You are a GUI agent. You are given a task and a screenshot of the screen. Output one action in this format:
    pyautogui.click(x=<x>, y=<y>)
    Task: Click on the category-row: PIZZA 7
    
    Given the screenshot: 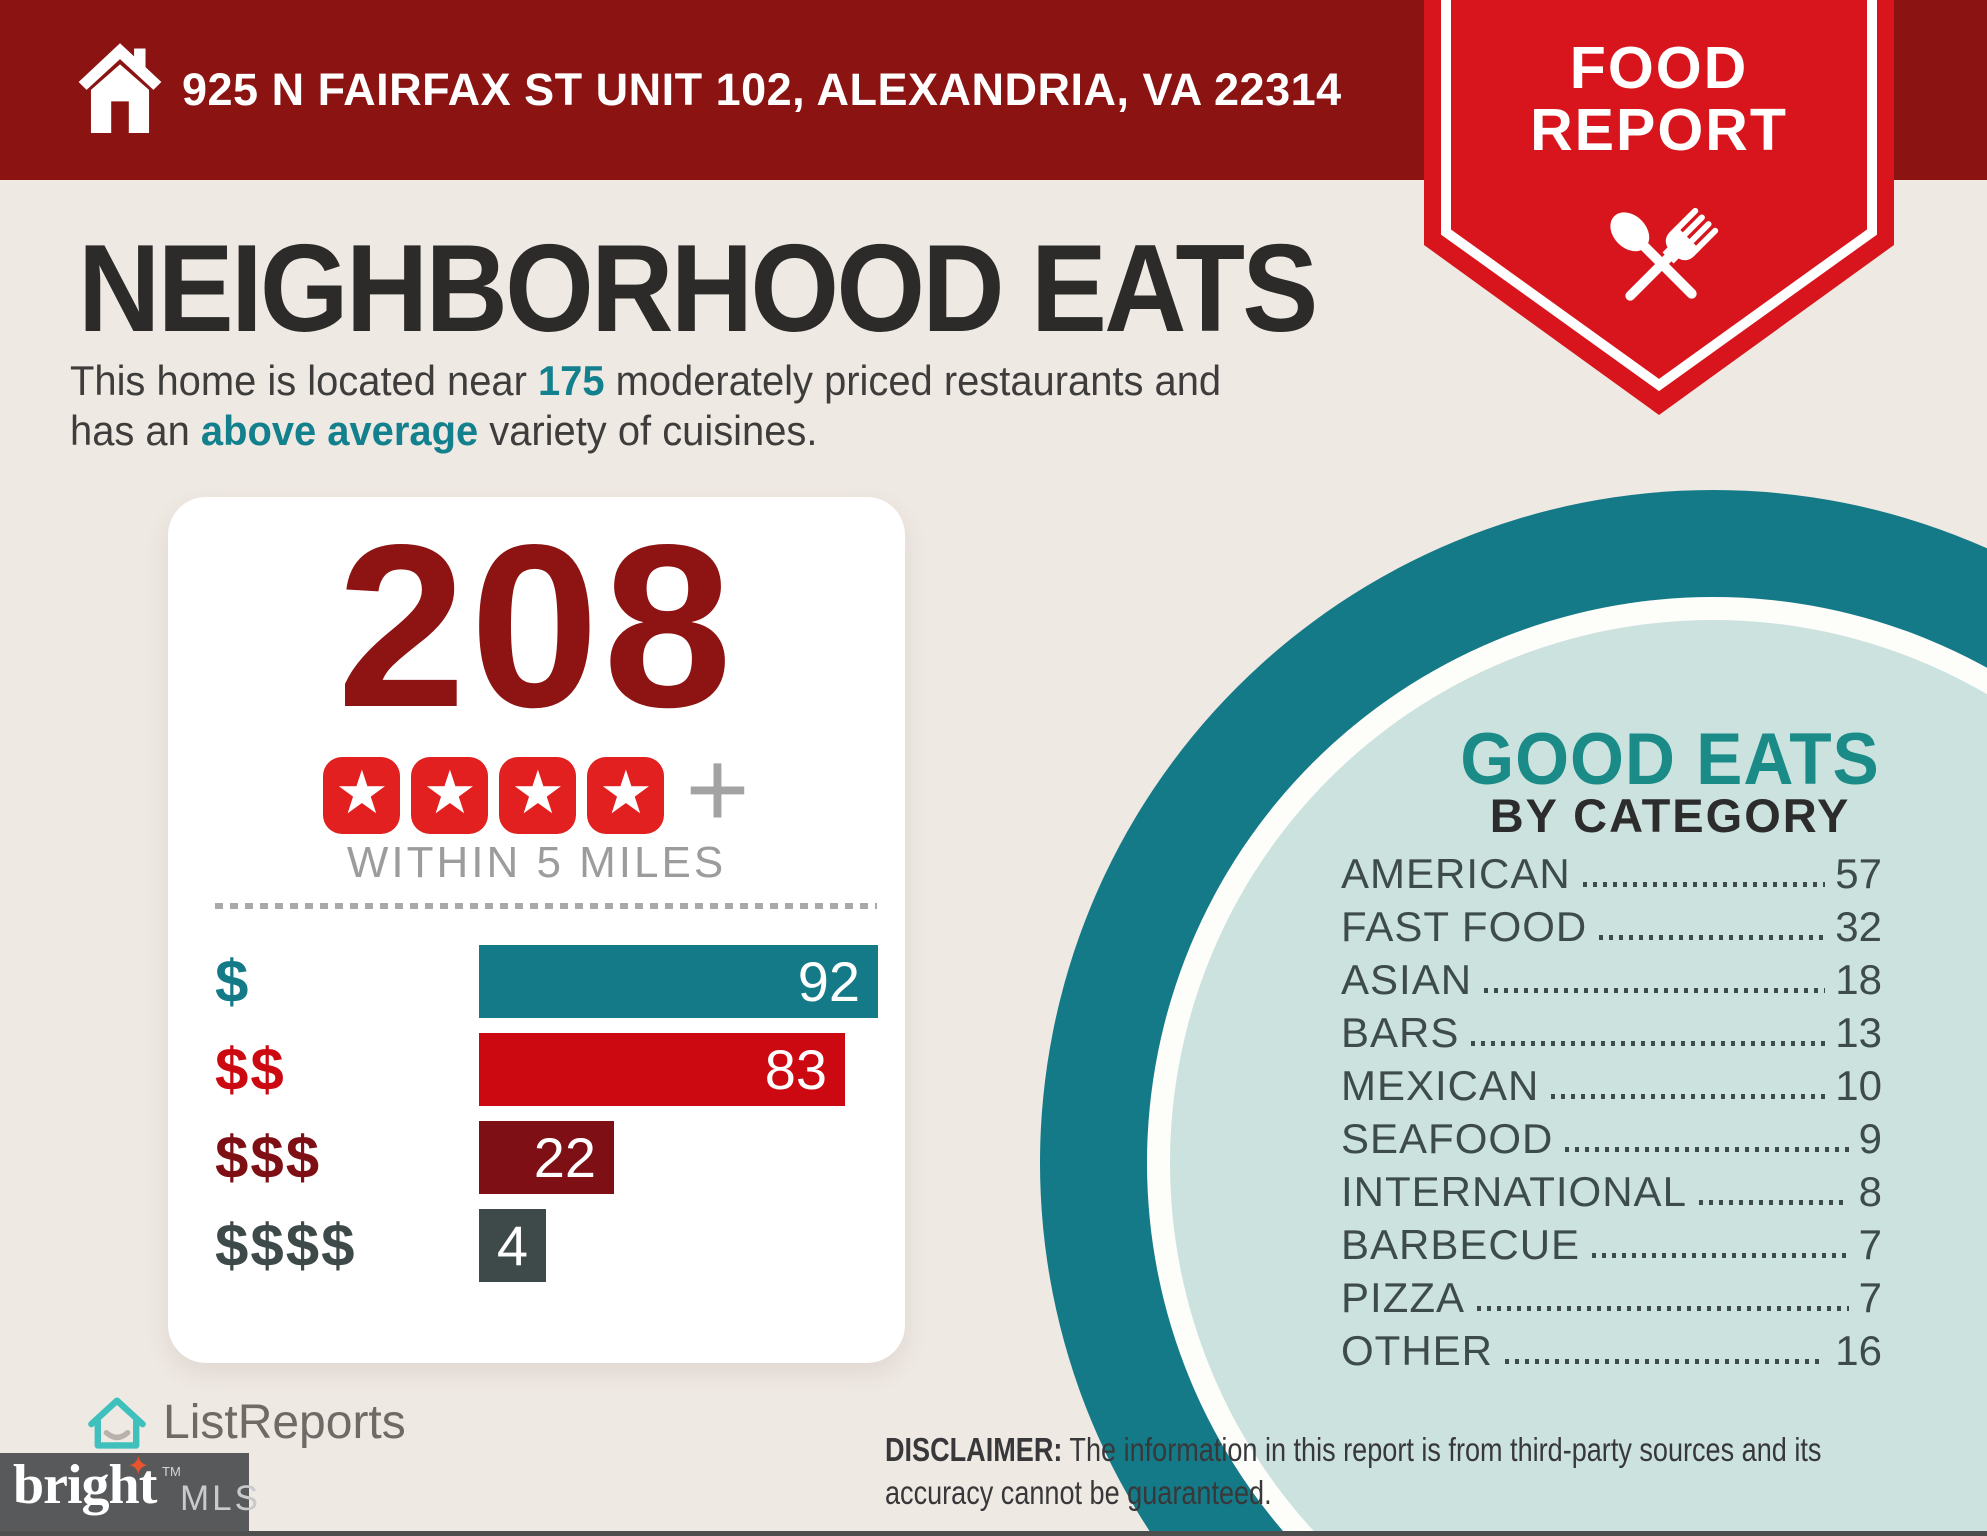 What is the action you would take?
    pyautogui.click(x=1611, y=1292)
    